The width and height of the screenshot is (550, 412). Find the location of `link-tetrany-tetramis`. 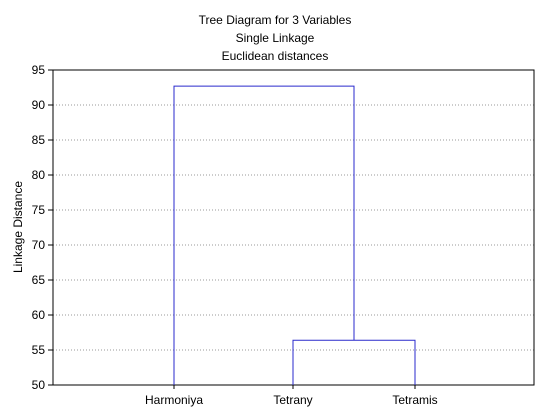

link-tetrany-tetramis is located at coordinates (354, 362).